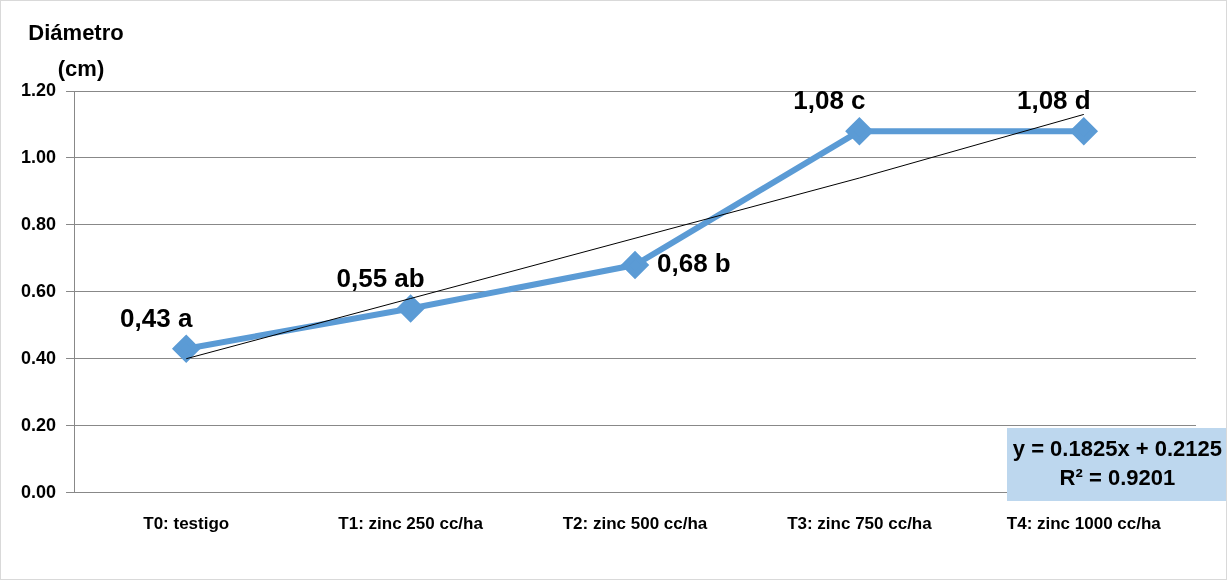 The width and height of the screenshot is (1227, 580). I want to click on y-axis-title: Diámetro (cm), so click(76, 51).